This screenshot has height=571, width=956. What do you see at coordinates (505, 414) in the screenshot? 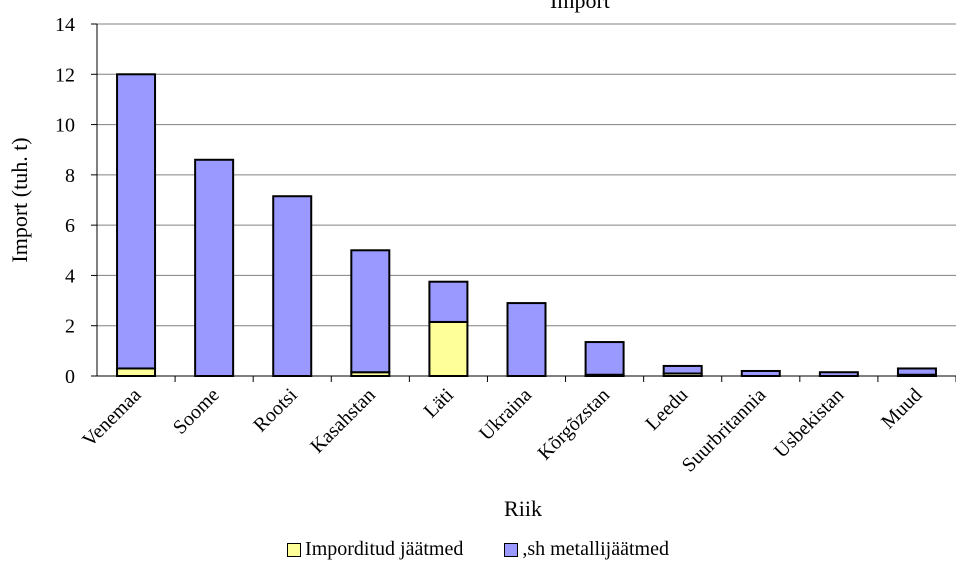
I see `x-tick-label: Ukraina` at bounding box center [505, 414].